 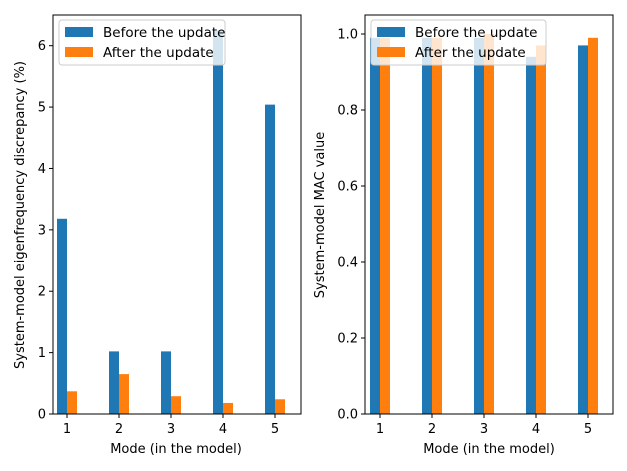 I want to click on left-y-ticks: 0 1 2 3 4 5 6, so click(x=45, y=231).